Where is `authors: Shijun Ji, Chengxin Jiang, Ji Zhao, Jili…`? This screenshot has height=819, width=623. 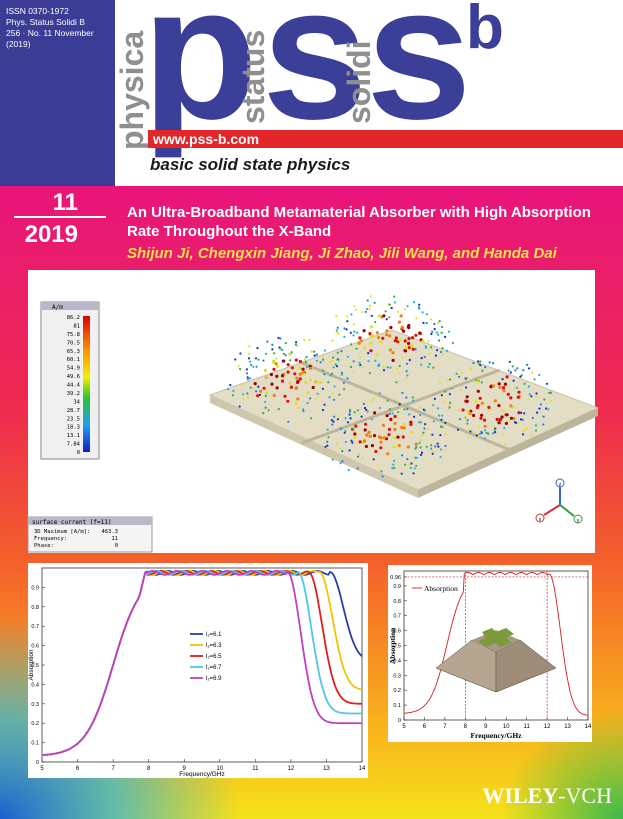 authors: Shijun Ji, Chengxin Jiang, Ji Zhao, Jili… is located at coordinates (342, 253).